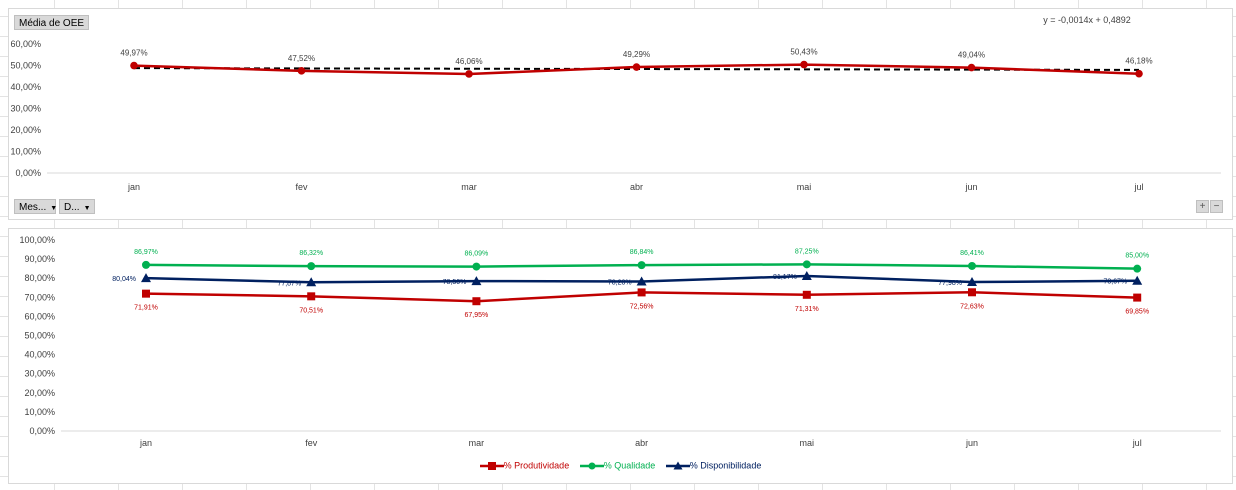 The width and height of the screenshot is (1236, 490). Describe the element at coordinates (972, 253) in the screenshot. I see `qualidade-data-label: 86,41%` at that location.